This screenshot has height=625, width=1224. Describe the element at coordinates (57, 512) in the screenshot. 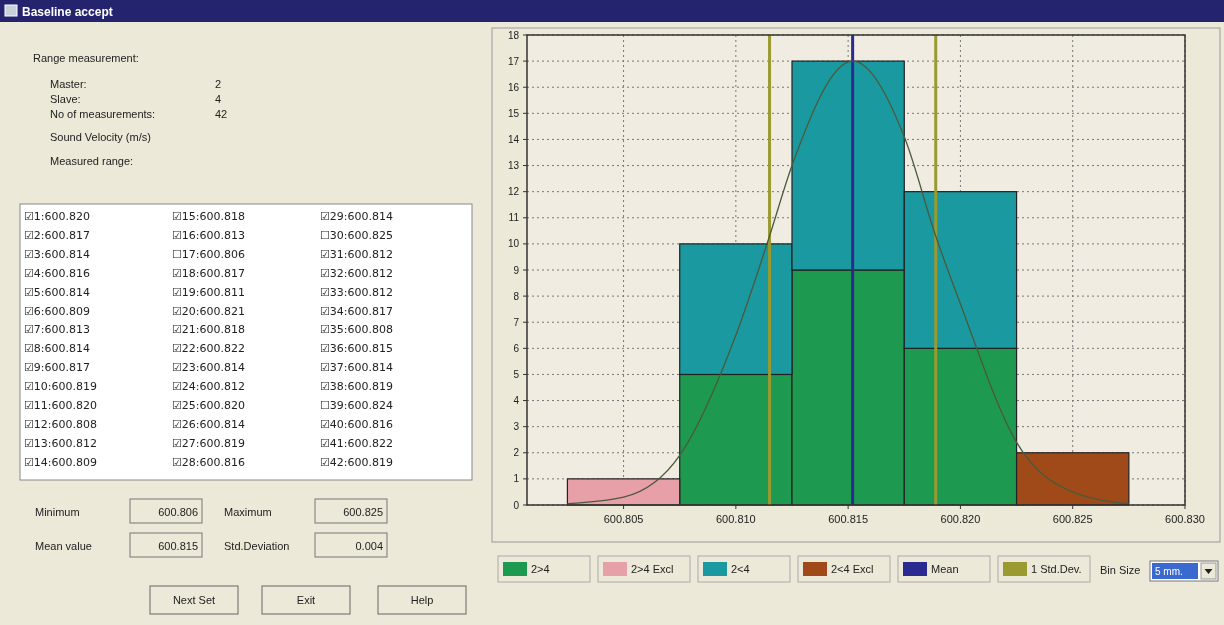

I see `text: Minimum` at that location.